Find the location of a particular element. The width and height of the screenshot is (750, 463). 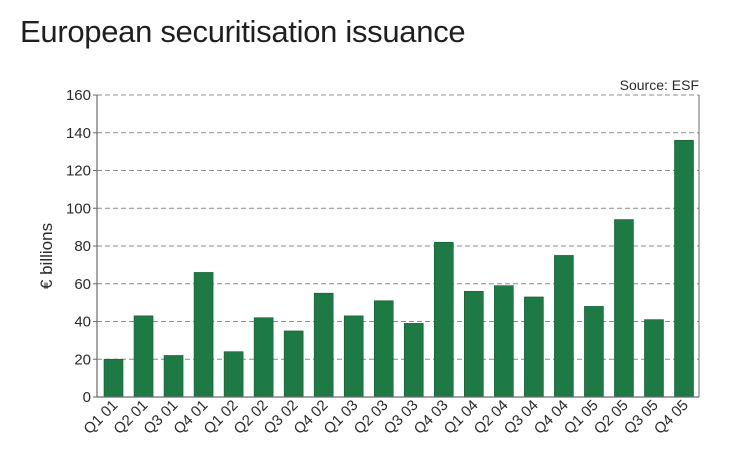

y-tick-label: 20 is located at coordinates (82, 359).